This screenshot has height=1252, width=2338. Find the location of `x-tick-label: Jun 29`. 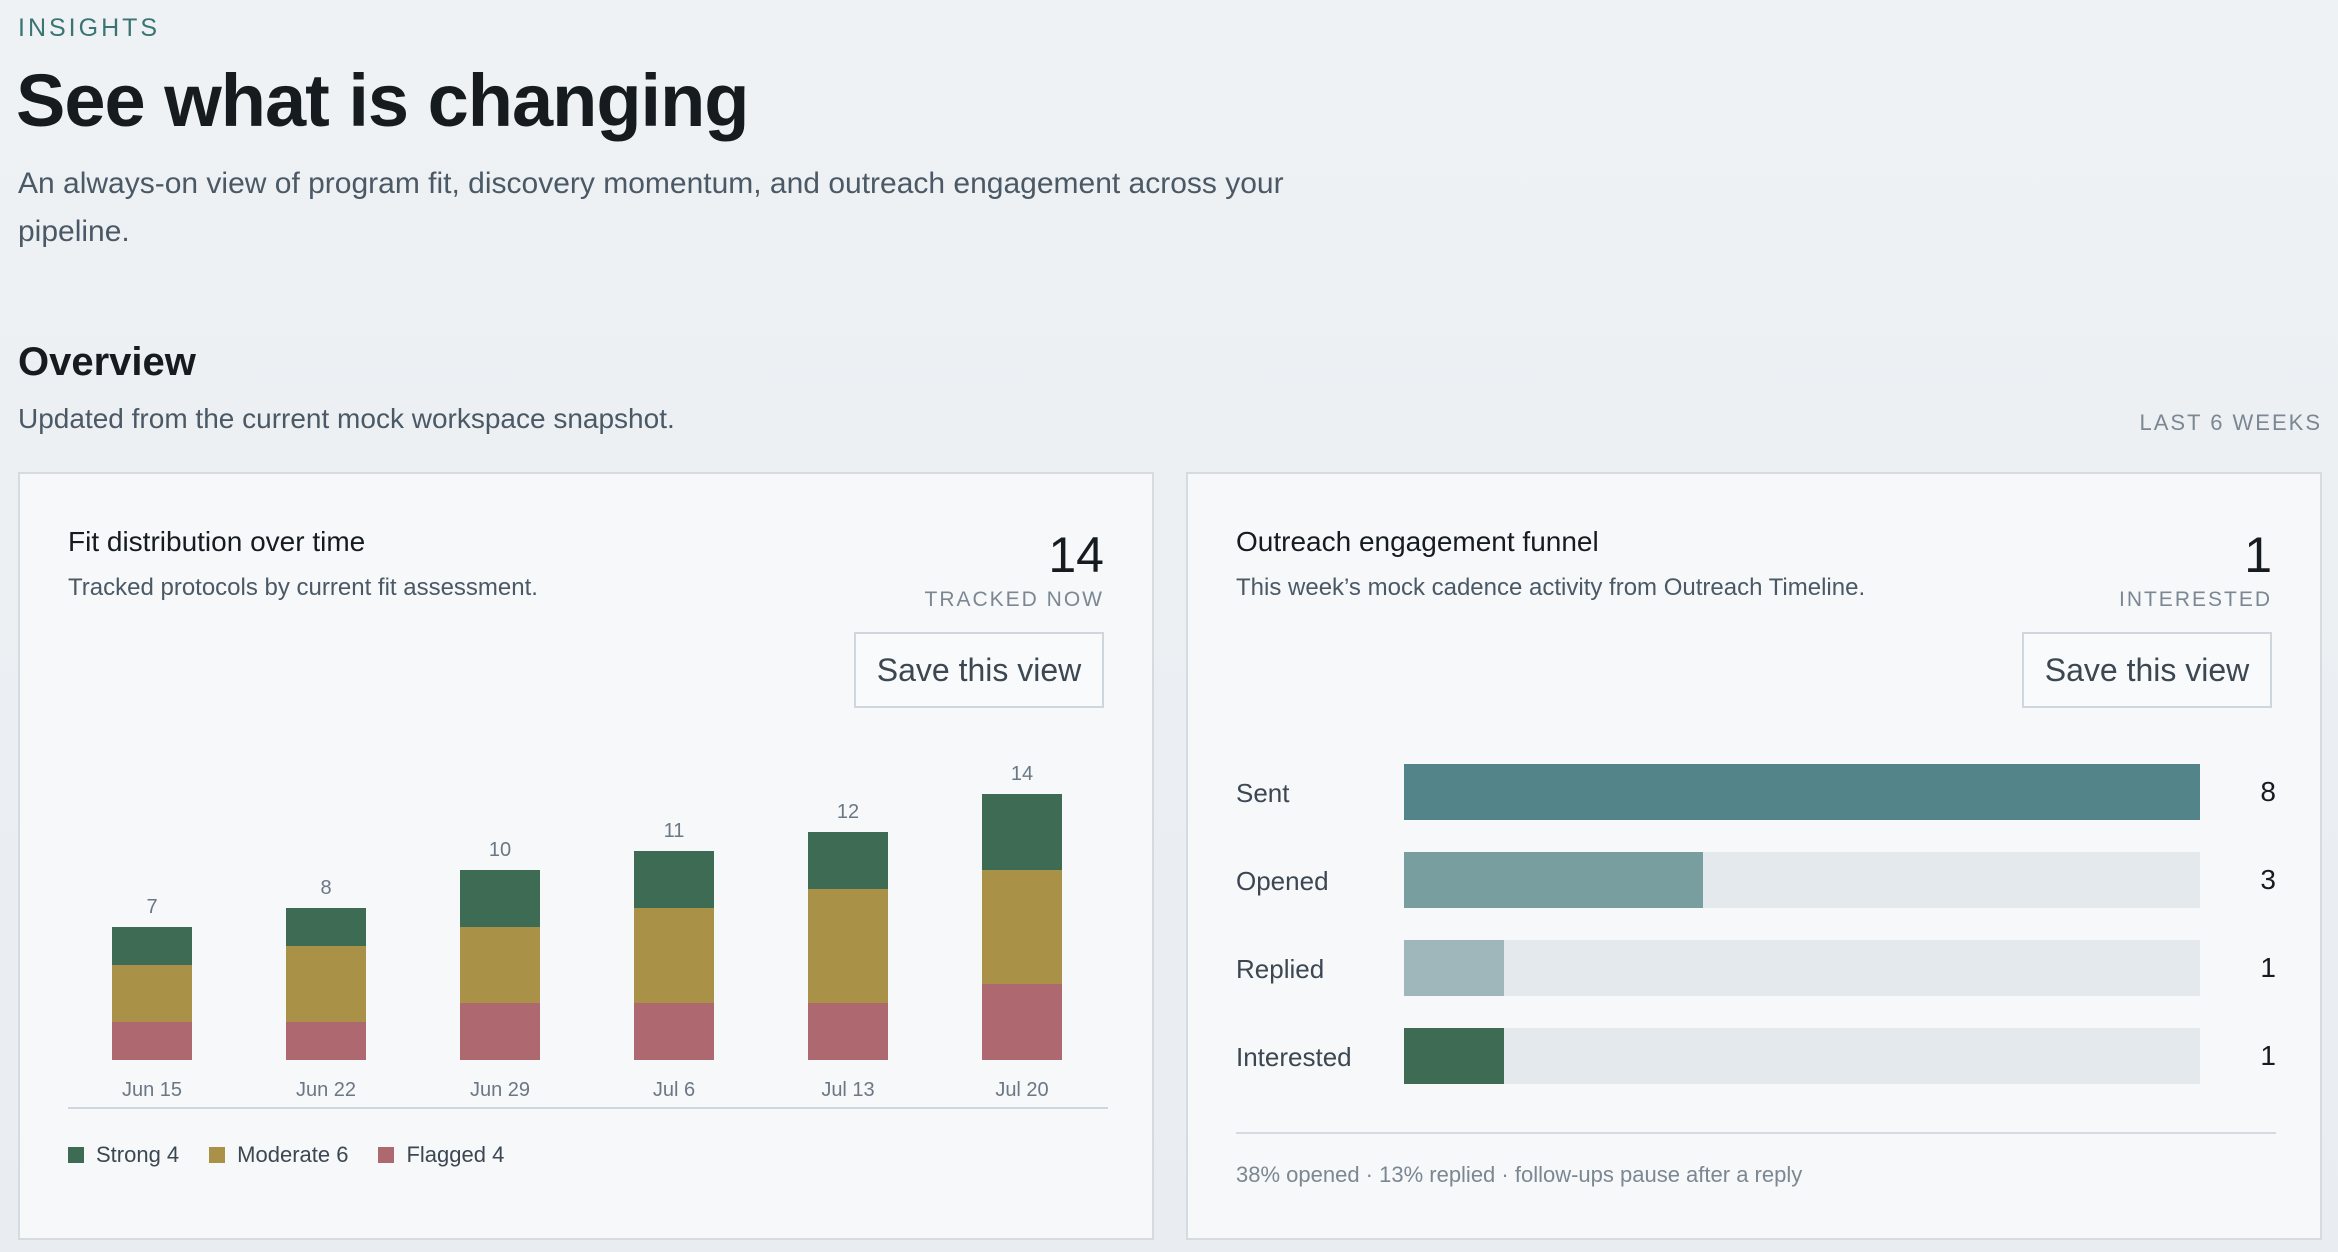

x-tick-label: Jun 29 is located at coordinates (500, 1090).